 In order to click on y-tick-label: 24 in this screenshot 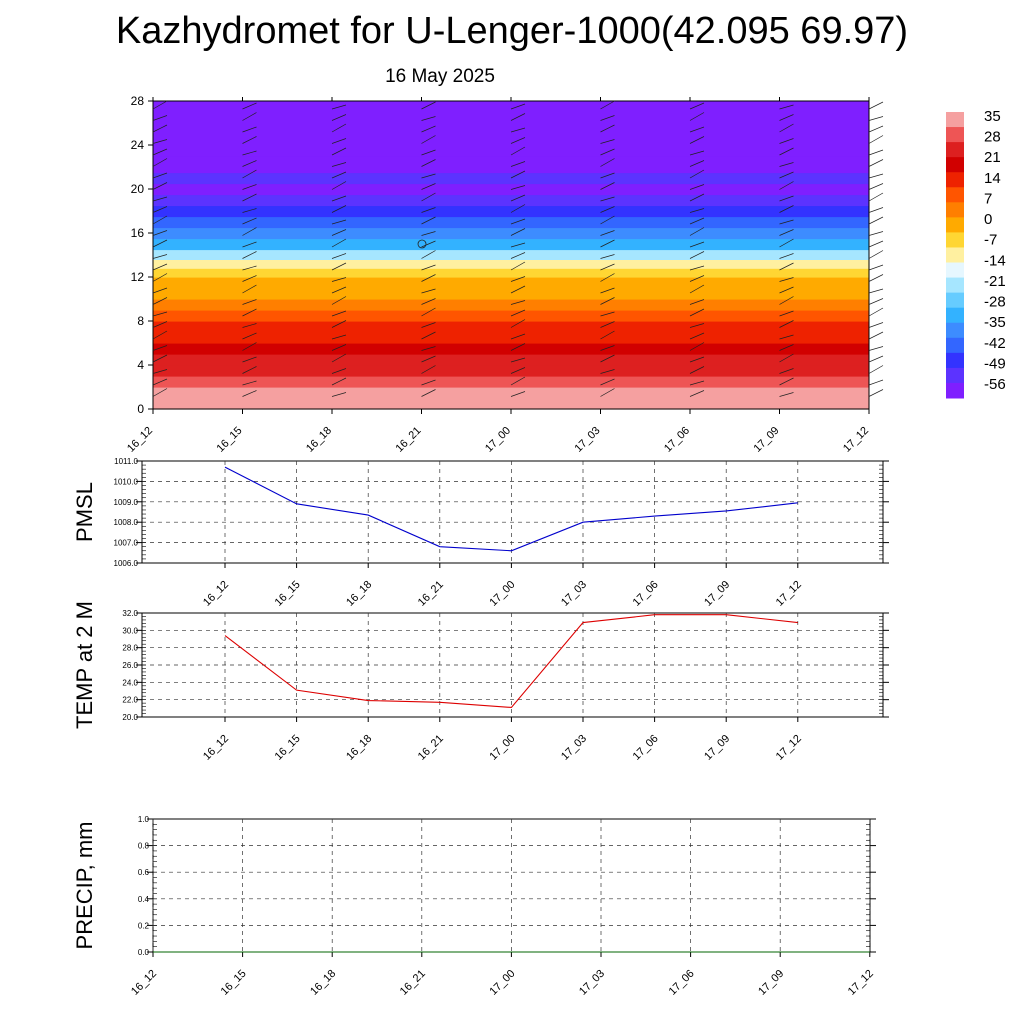, I will do `click(138, 145)`.